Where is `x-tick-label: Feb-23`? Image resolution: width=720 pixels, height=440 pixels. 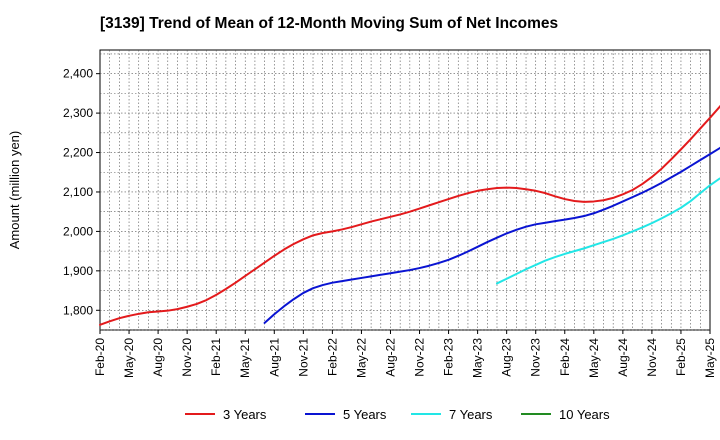
x-tick-label: Feb-23 is located at coordinates (449, 357).